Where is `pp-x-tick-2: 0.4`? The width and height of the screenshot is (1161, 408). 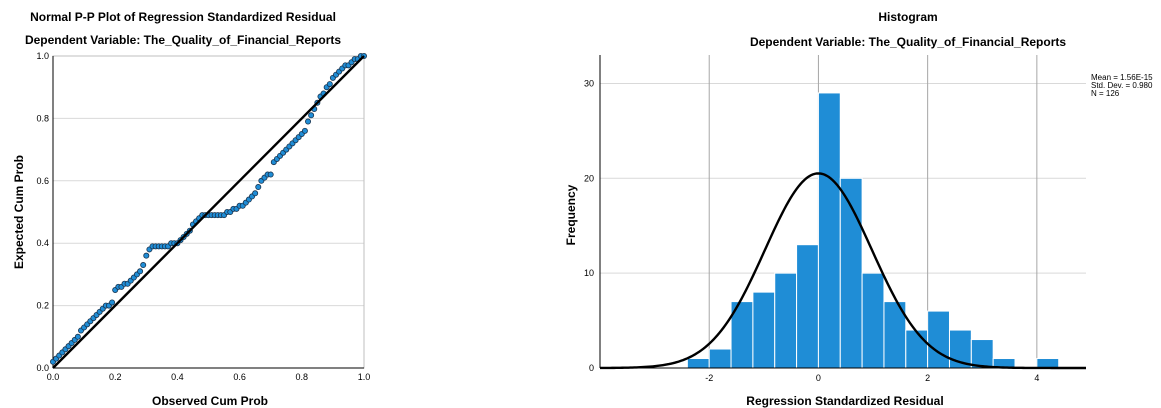 pp-x-tick-2: 0.4 is located at coordinates (177, 377).